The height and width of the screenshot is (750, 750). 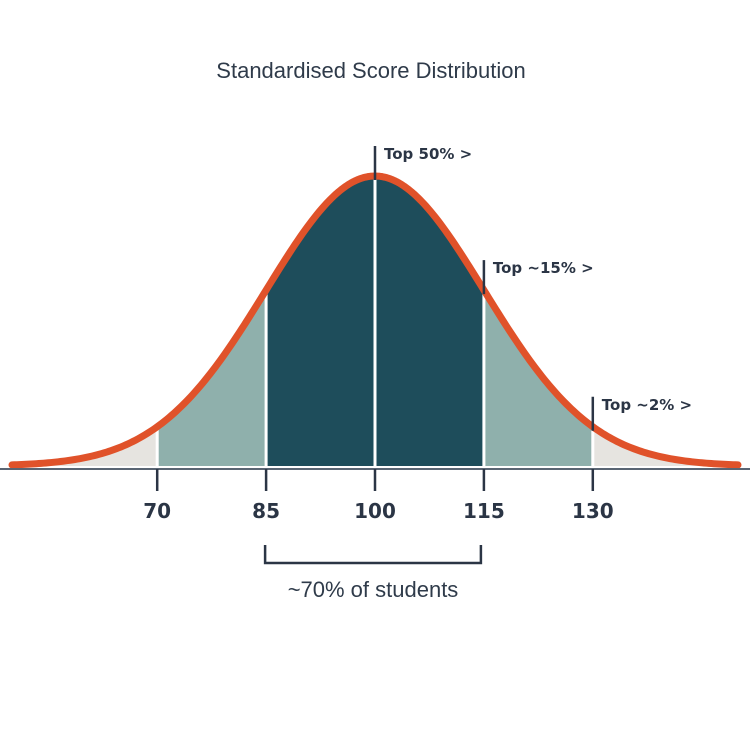 I want to click on marker-label-115: Top ~15% >, so click(x=543, y=268).